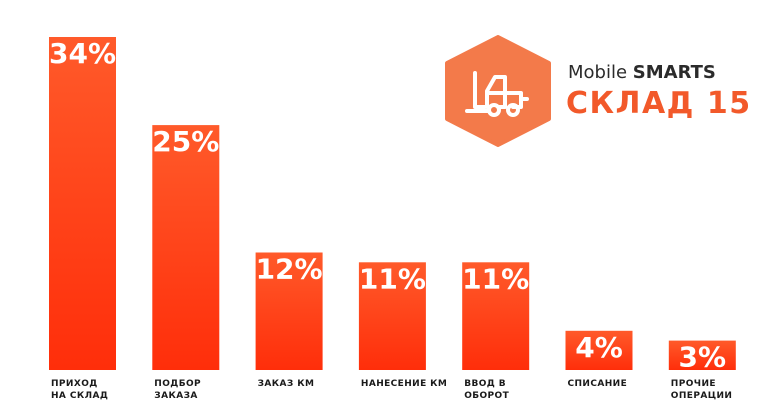  I want to click on category-label: ПОДБОР, so click(177, 384).